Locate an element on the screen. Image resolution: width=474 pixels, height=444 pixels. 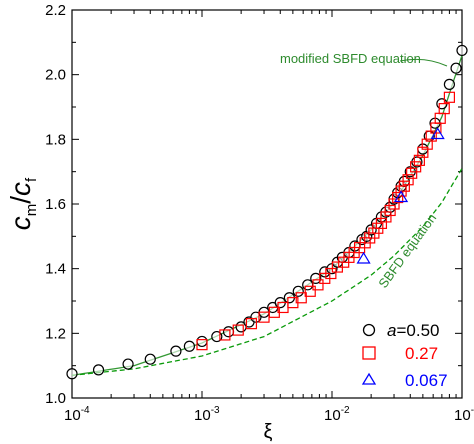
annotation-sbfd: SBFD equation is located at coordinates (407, 251).